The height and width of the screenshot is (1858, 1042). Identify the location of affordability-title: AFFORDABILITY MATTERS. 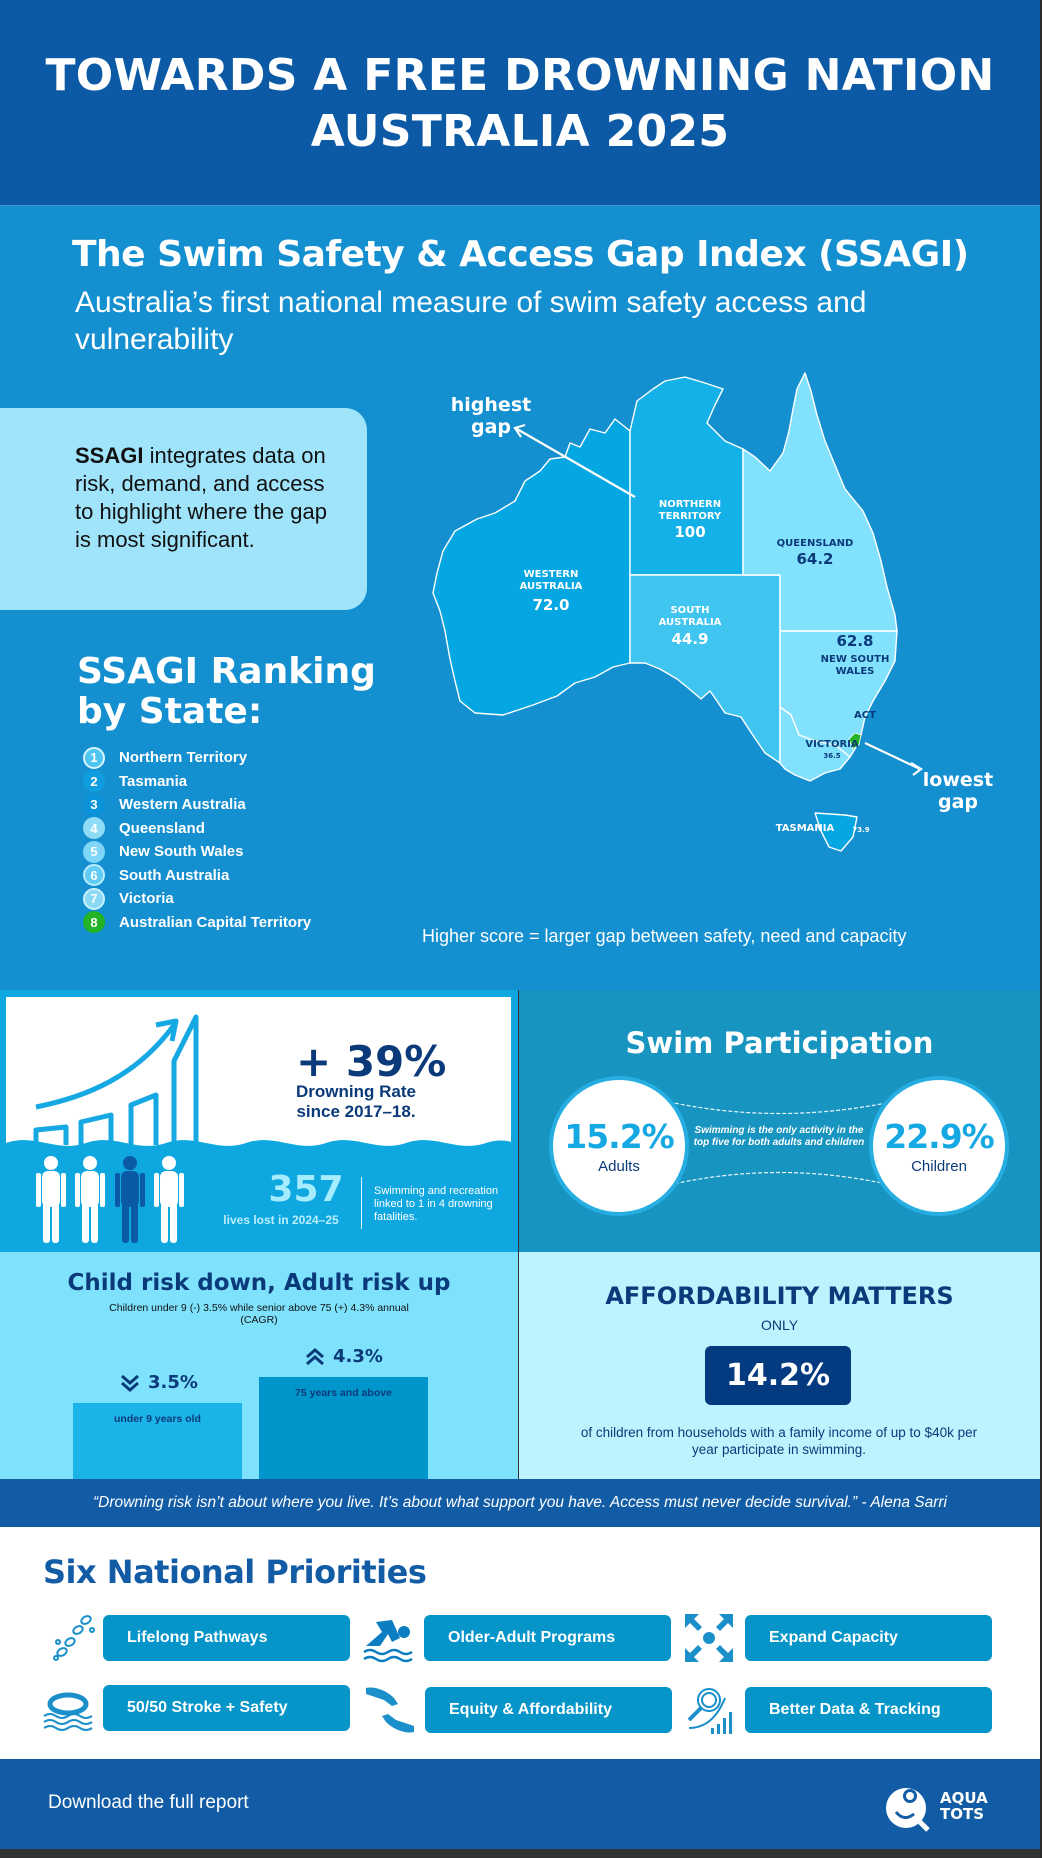
(779, 1296).